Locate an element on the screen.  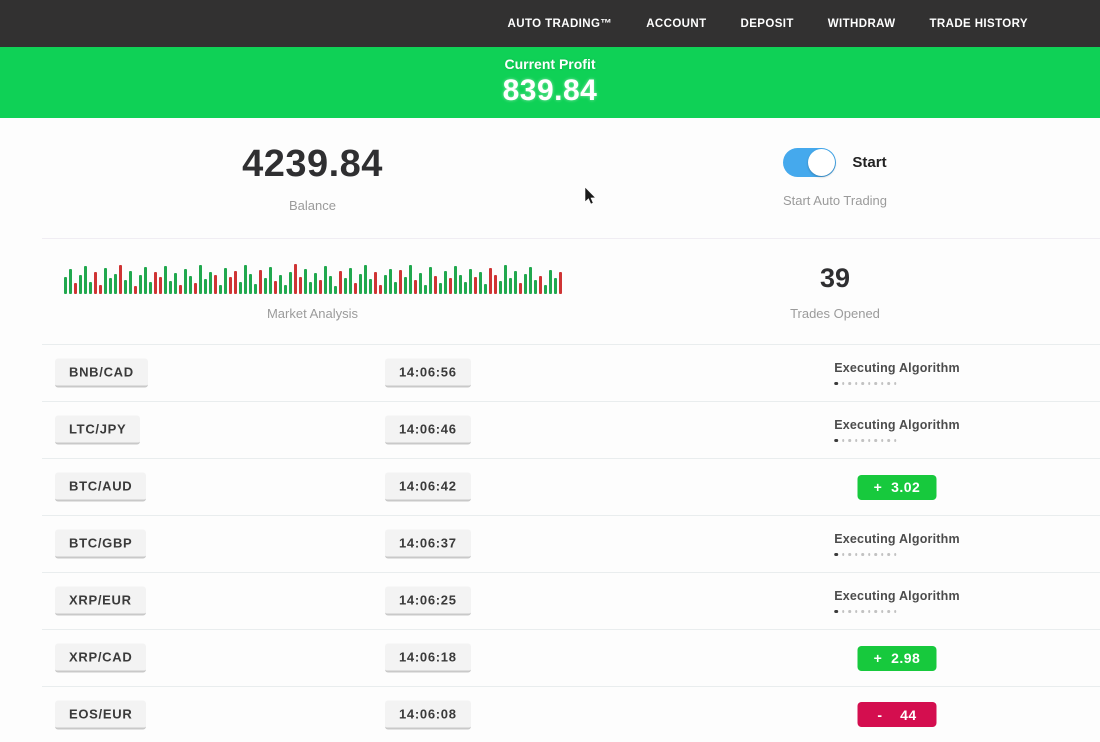
start-auto-trading-label: Start Auto Trading is located at coordinates (835, 200).